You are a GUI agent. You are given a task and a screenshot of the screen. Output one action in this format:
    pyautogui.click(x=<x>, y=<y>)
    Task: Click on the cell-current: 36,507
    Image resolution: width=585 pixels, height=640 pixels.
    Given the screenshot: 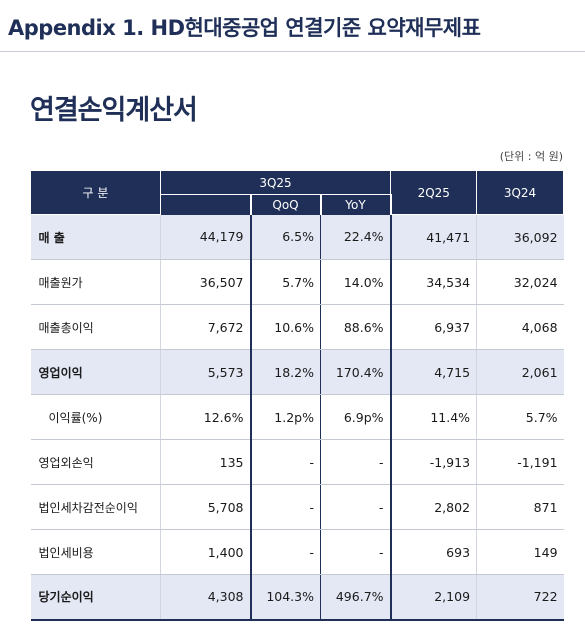 What is the action you would take?
    pyautogui.click(x=205, y=282)
    